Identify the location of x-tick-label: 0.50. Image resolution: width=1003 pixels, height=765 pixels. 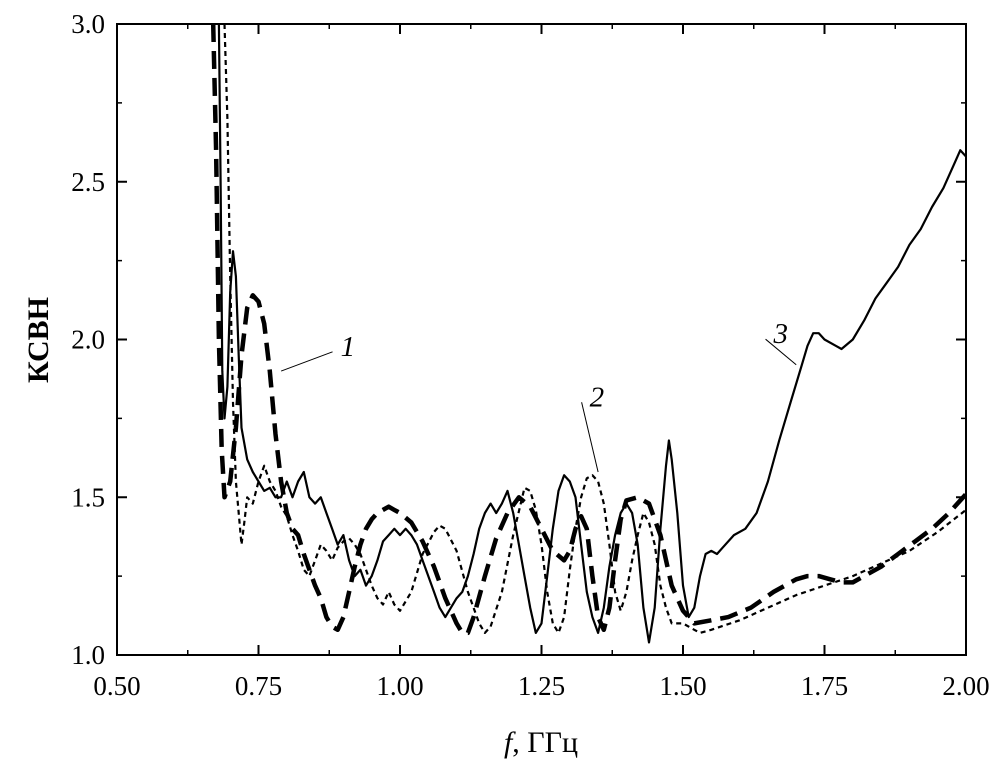
(116, 686).